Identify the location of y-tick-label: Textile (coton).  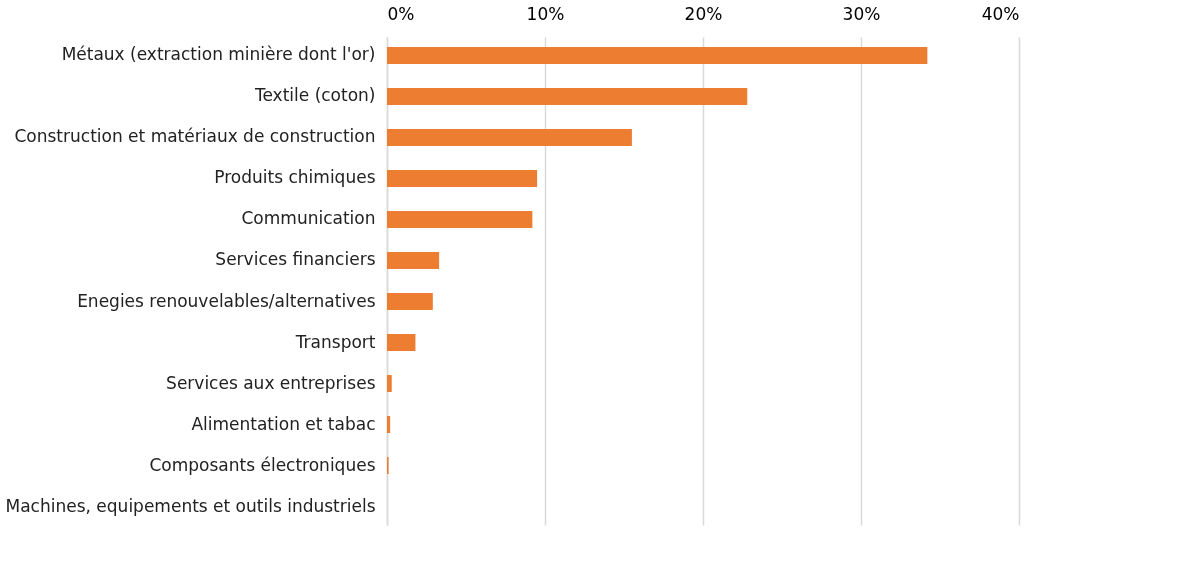
(314, 95).